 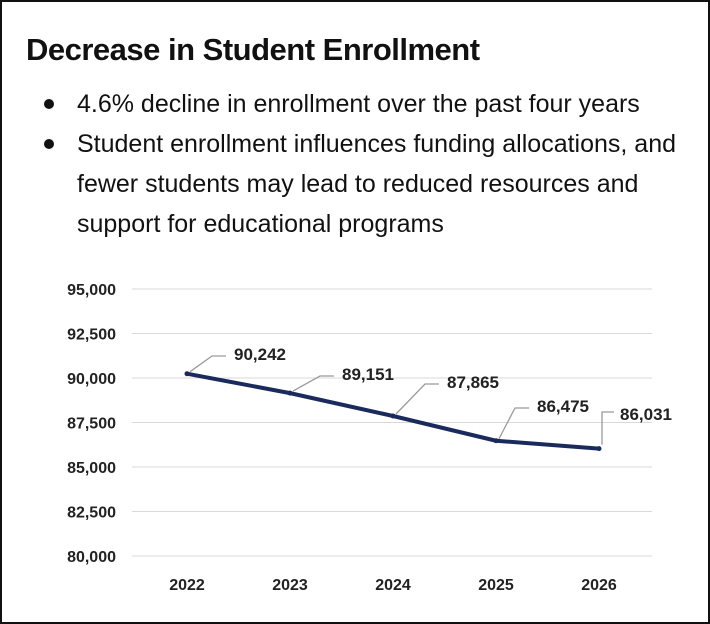 I want to click on chart-data-labels: 90,242 89,151 87,865 86,475 86,031, so click(x=430, y=395).